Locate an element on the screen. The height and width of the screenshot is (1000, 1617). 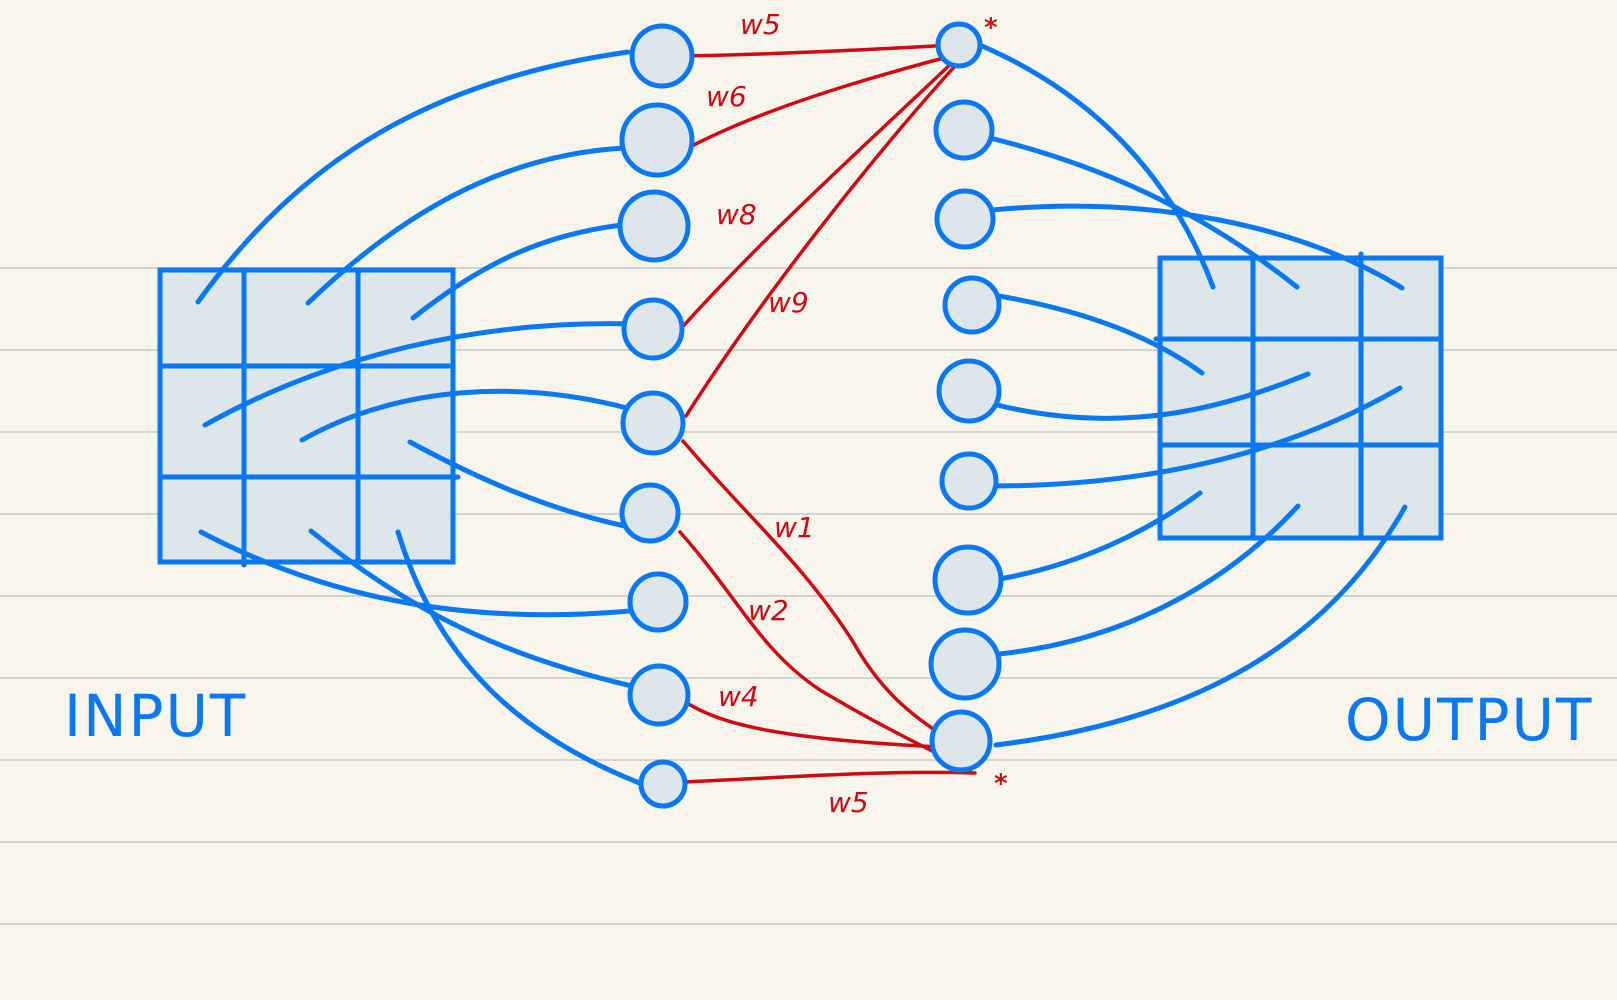
output-column-nodes is located at coordinates (966, 397).